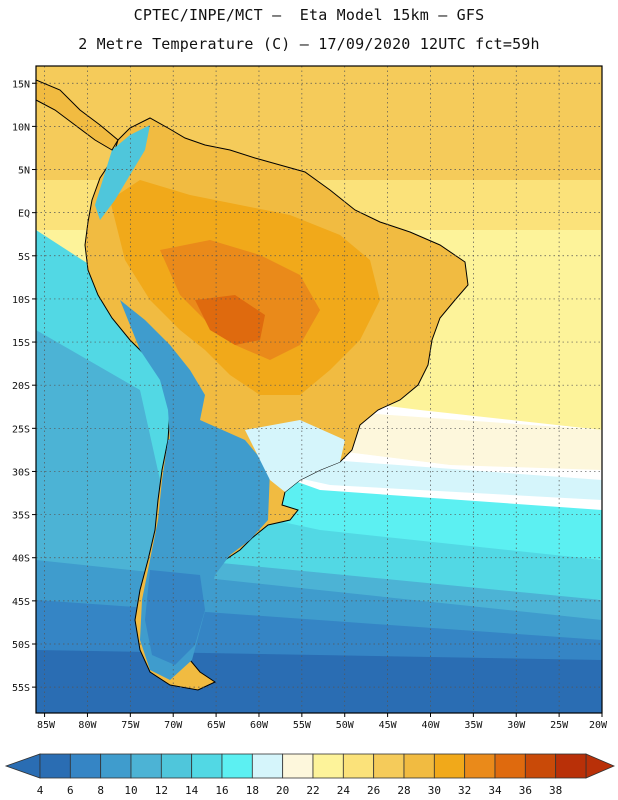 This screenshot has height=800, width=618. What do you see at coordinates (24, 171) in the screenshot?
I see `lat-tick-label: 5N` at bounding box center [24, 171].